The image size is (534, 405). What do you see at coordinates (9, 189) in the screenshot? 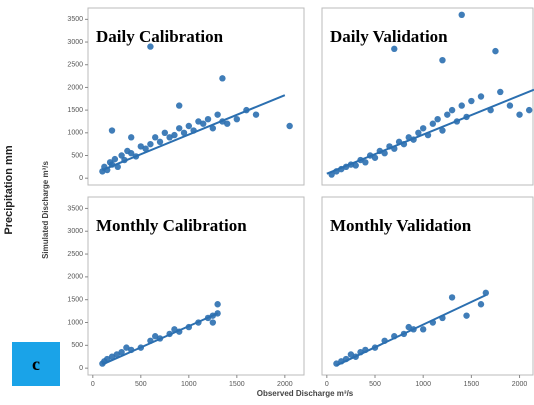
I see `side-label: Precipitation mm` at bounding box center [9, 189].